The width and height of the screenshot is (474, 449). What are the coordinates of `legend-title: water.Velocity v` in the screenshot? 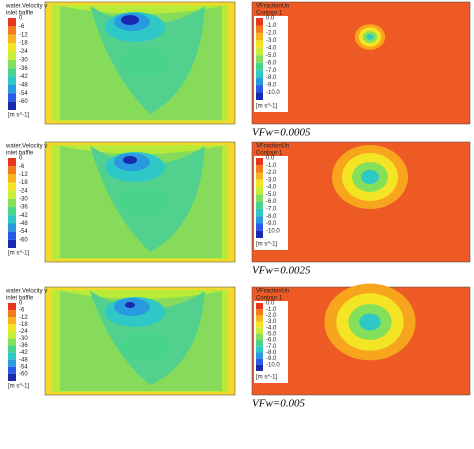 It's located at (26, 147).